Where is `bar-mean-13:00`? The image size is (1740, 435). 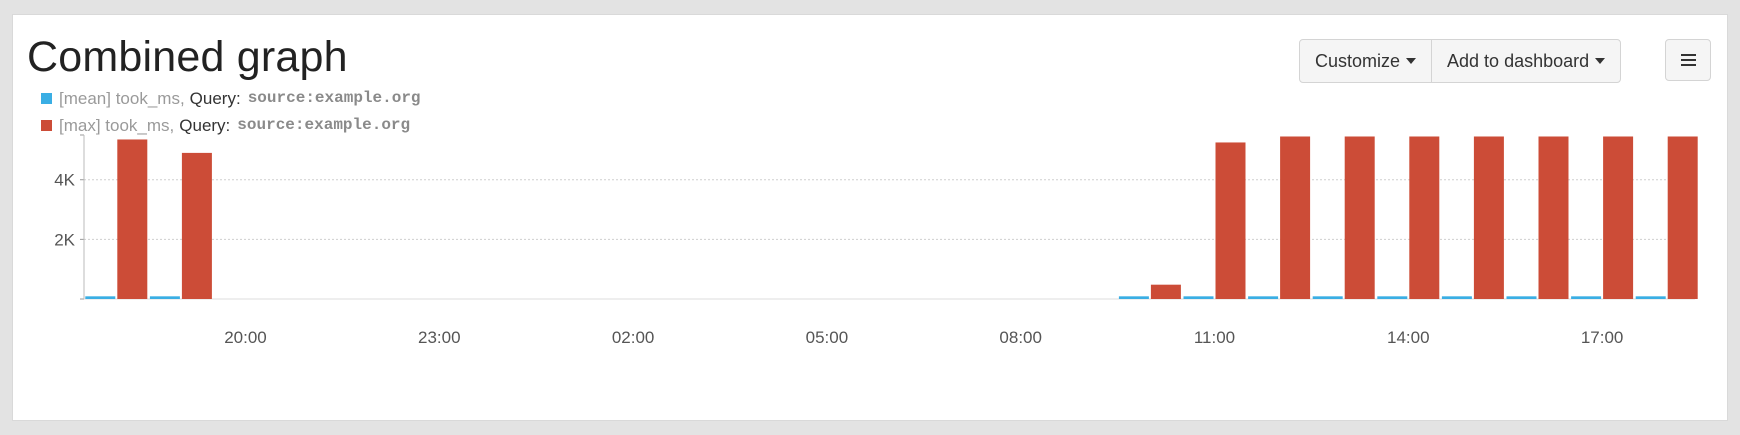 bar-mean-13:00 is located at coordinates (1327, 297).